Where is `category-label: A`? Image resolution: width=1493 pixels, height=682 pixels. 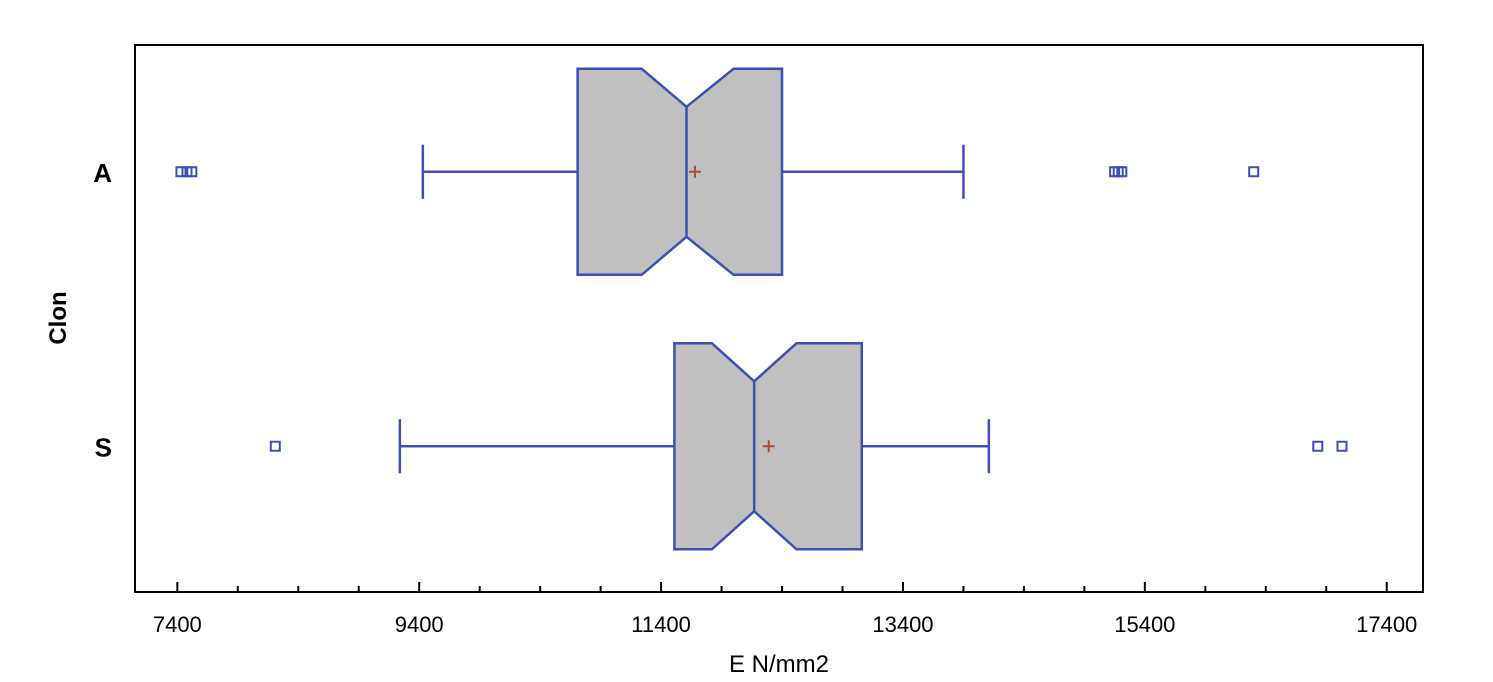
category-label: A is located at coordinates (102, 173).